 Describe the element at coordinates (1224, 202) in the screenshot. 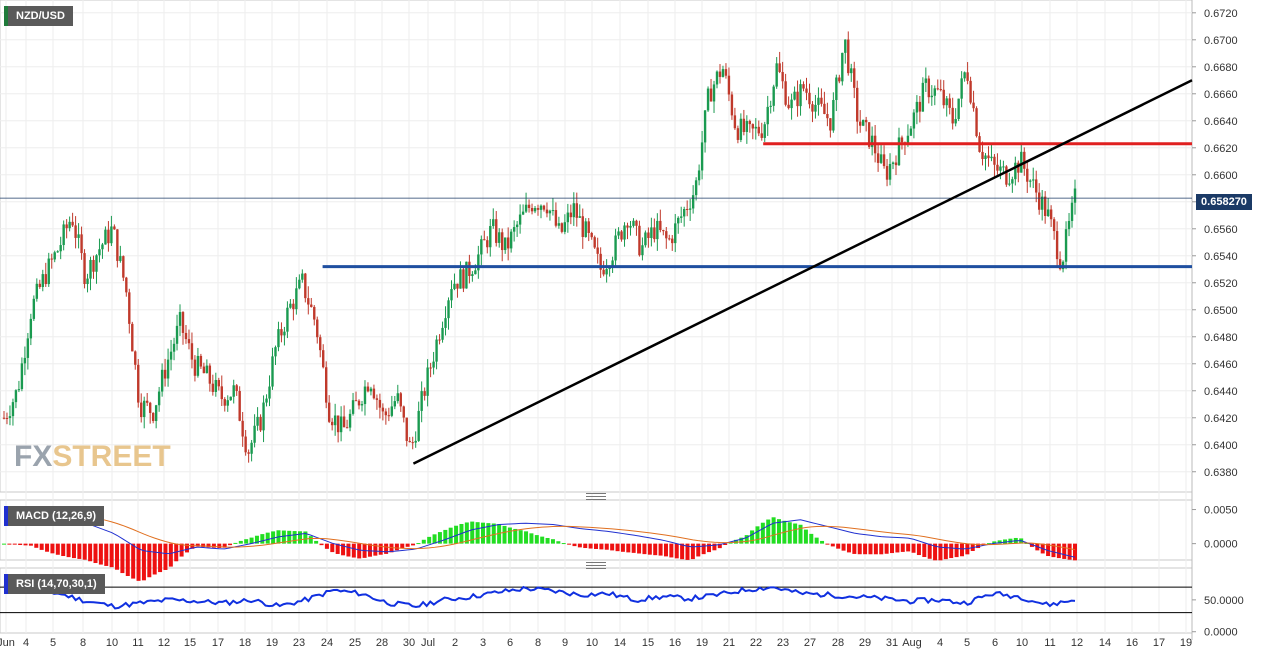

I see `last-price-badge: 0.658270` at that location.